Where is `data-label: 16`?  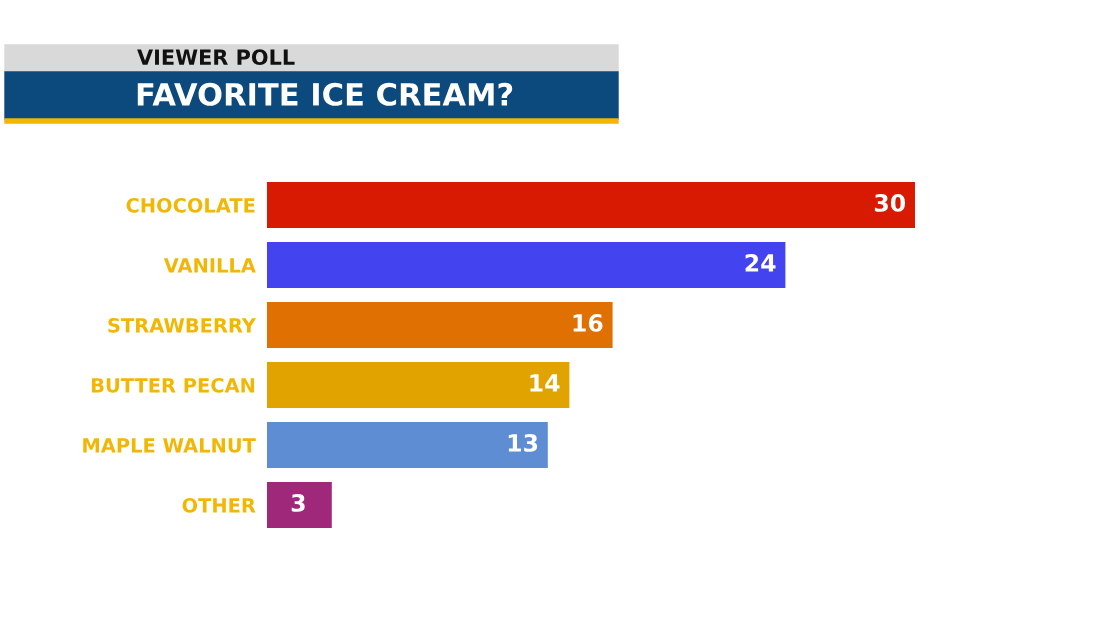
data-label: 16 is located at coordinates (588, 323).